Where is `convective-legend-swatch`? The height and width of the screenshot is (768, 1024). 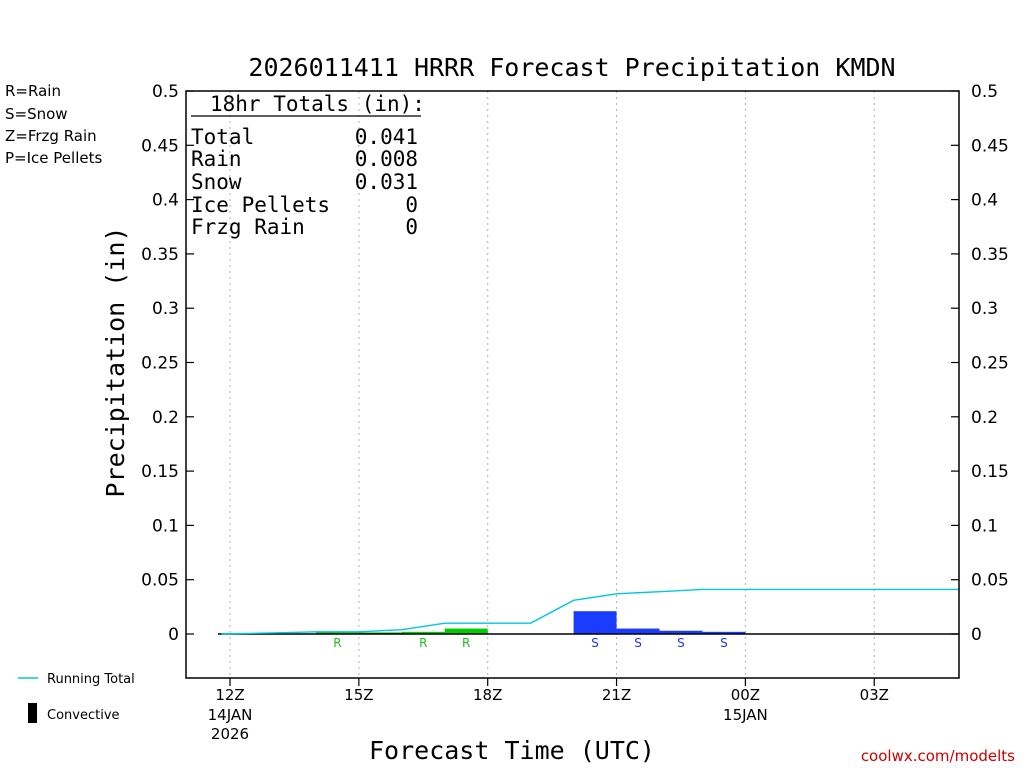 convective-legend-swatch is located at coordinates (32, 713).